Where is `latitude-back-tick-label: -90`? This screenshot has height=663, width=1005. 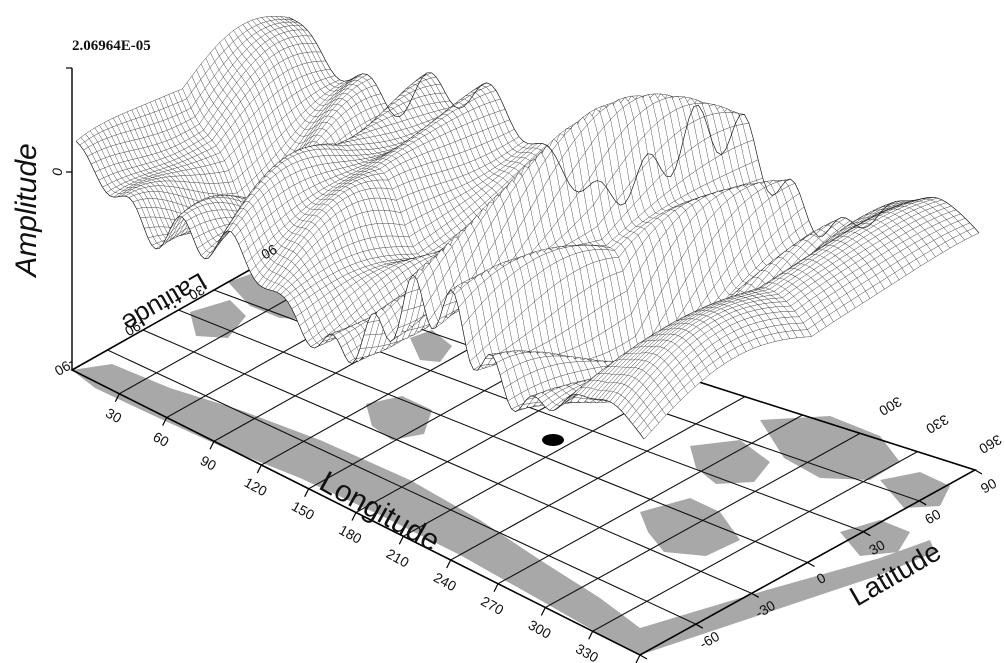
latitude-back-tick-label: -90 is located at coordinates (65, 367).